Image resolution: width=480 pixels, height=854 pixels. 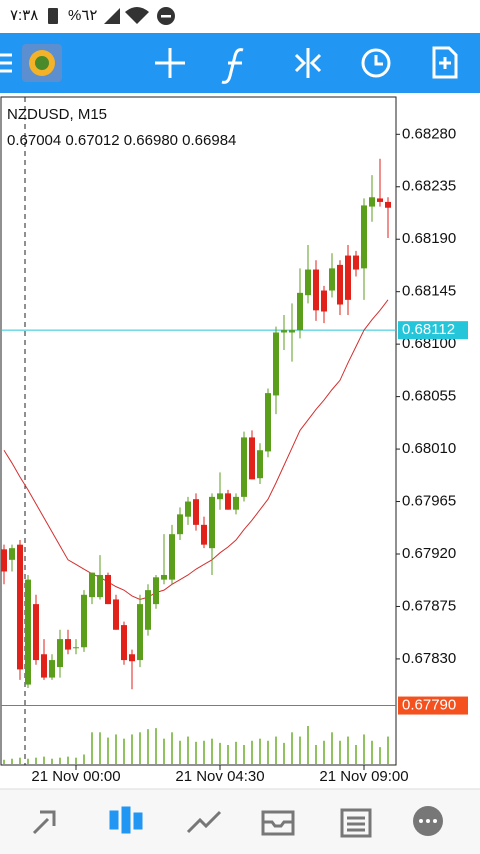 I want to click on timeframe-button, so click(x=376, y=63).